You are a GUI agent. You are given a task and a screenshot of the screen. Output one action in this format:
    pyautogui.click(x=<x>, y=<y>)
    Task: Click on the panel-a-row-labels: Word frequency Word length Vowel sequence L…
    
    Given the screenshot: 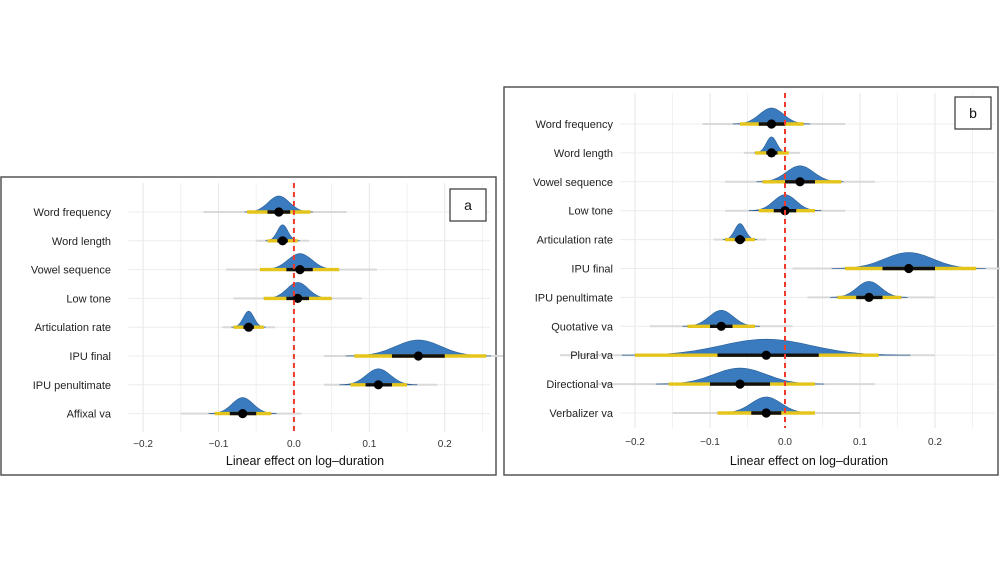 What is the action you would take?
    pyautogui.click(x=71, y=314)
    